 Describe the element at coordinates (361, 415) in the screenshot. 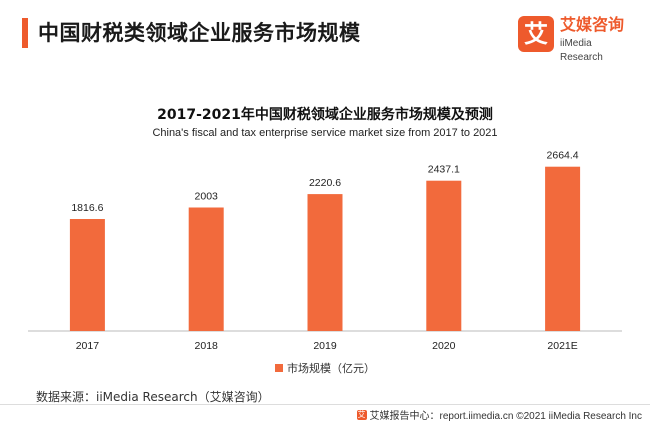

I see `footer-logo-icon: 艾` at that location.